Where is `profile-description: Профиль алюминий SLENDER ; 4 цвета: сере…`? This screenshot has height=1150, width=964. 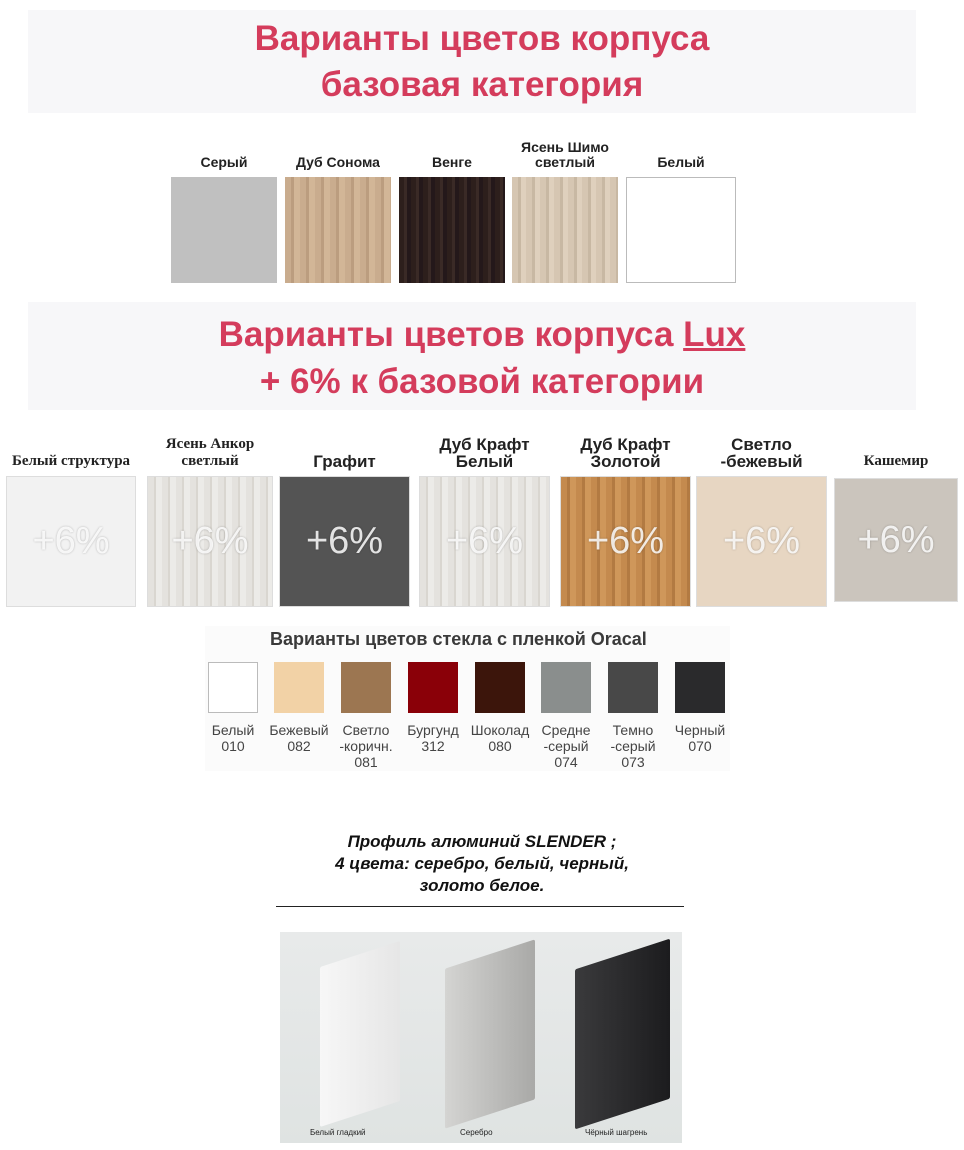 profile-description: Профиль алюминий SLENDER ; 4 цвета: сере… is located at coordinates (482, 864).